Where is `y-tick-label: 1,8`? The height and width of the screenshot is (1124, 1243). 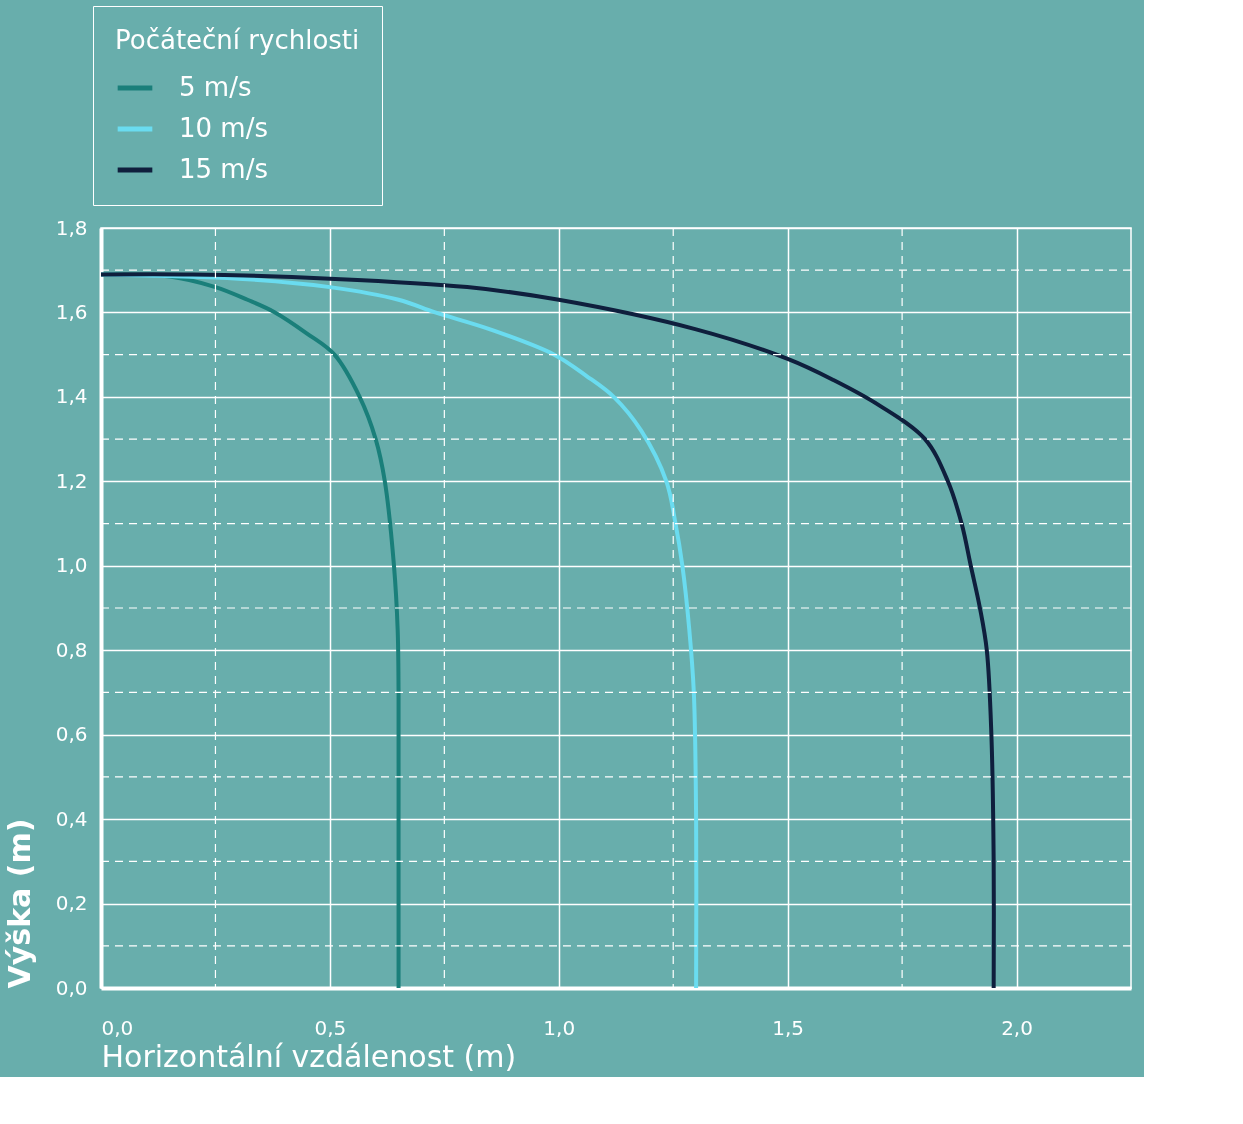
y-tick-label: 1,8 is located at coordinates (71, 227).